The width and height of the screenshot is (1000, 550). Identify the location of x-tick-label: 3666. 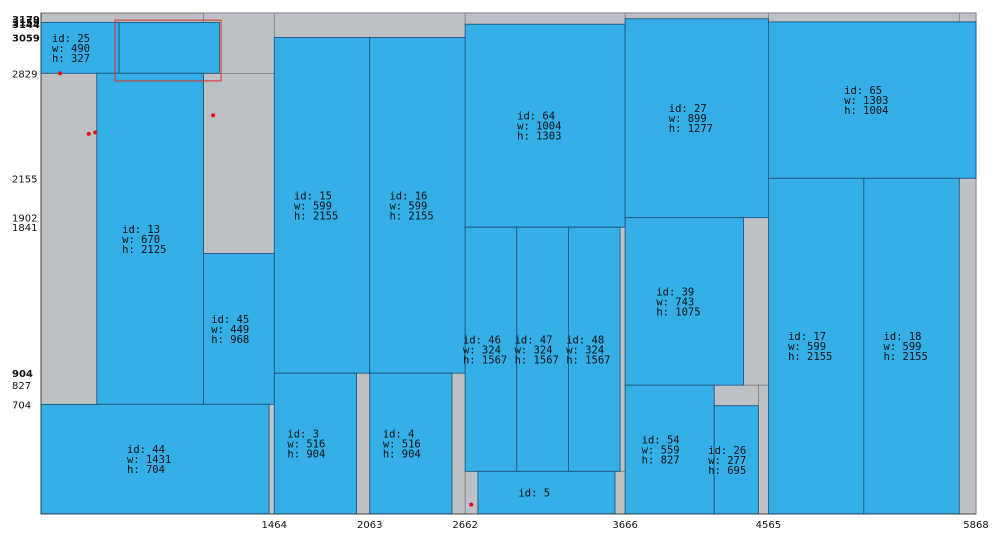
(624, 525).